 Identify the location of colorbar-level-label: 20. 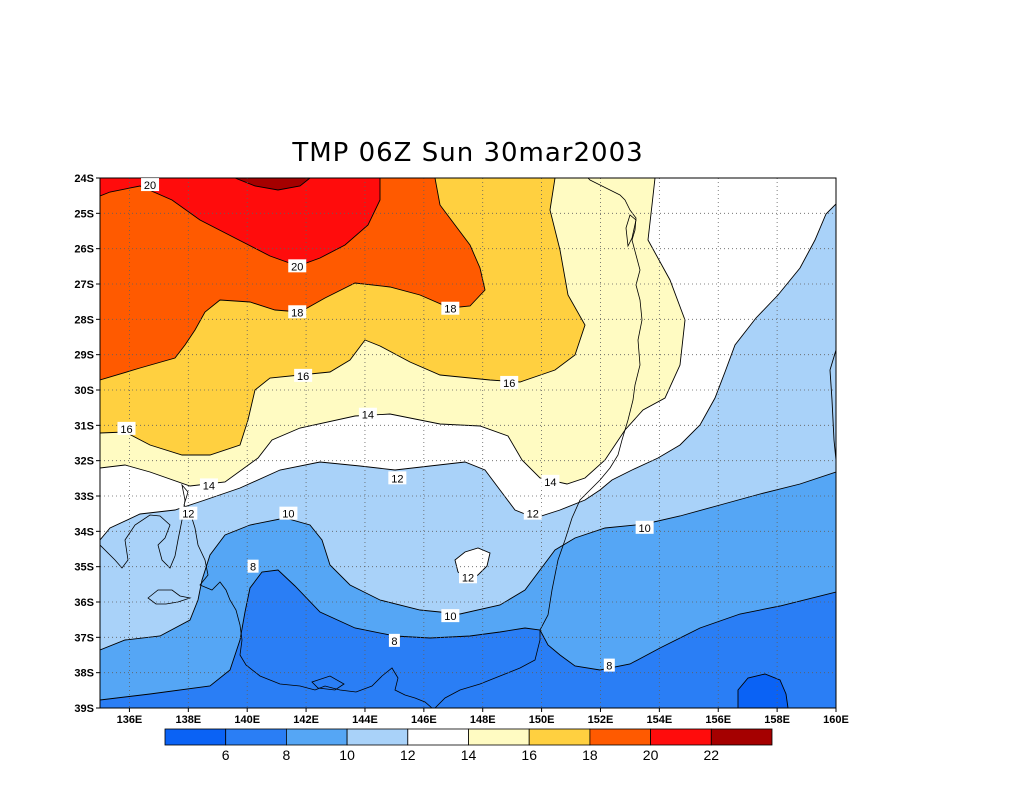
(651, 755).